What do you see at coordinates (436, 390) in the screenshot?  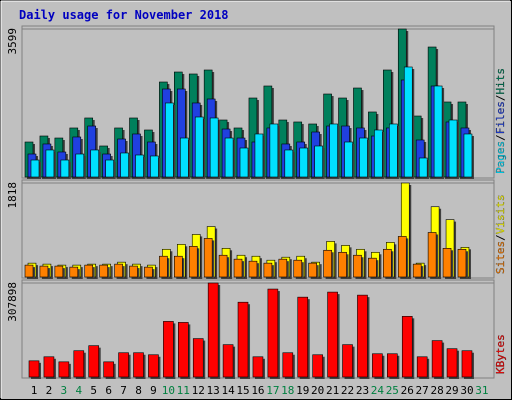 I see `x-tick-label: 28` at bounding box center [436, 390].